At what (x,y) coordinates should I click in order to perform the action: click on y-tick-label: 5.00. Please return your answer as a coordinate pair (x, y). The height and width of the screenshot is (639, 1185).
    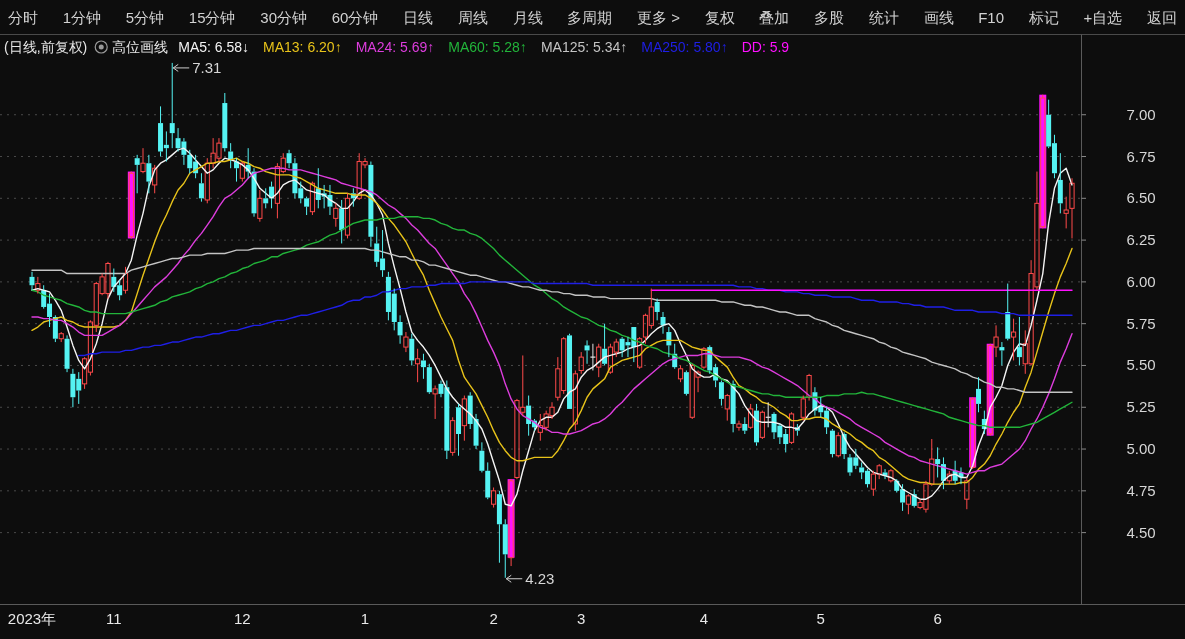
    Looking at the image, I should click on (1141, 449).